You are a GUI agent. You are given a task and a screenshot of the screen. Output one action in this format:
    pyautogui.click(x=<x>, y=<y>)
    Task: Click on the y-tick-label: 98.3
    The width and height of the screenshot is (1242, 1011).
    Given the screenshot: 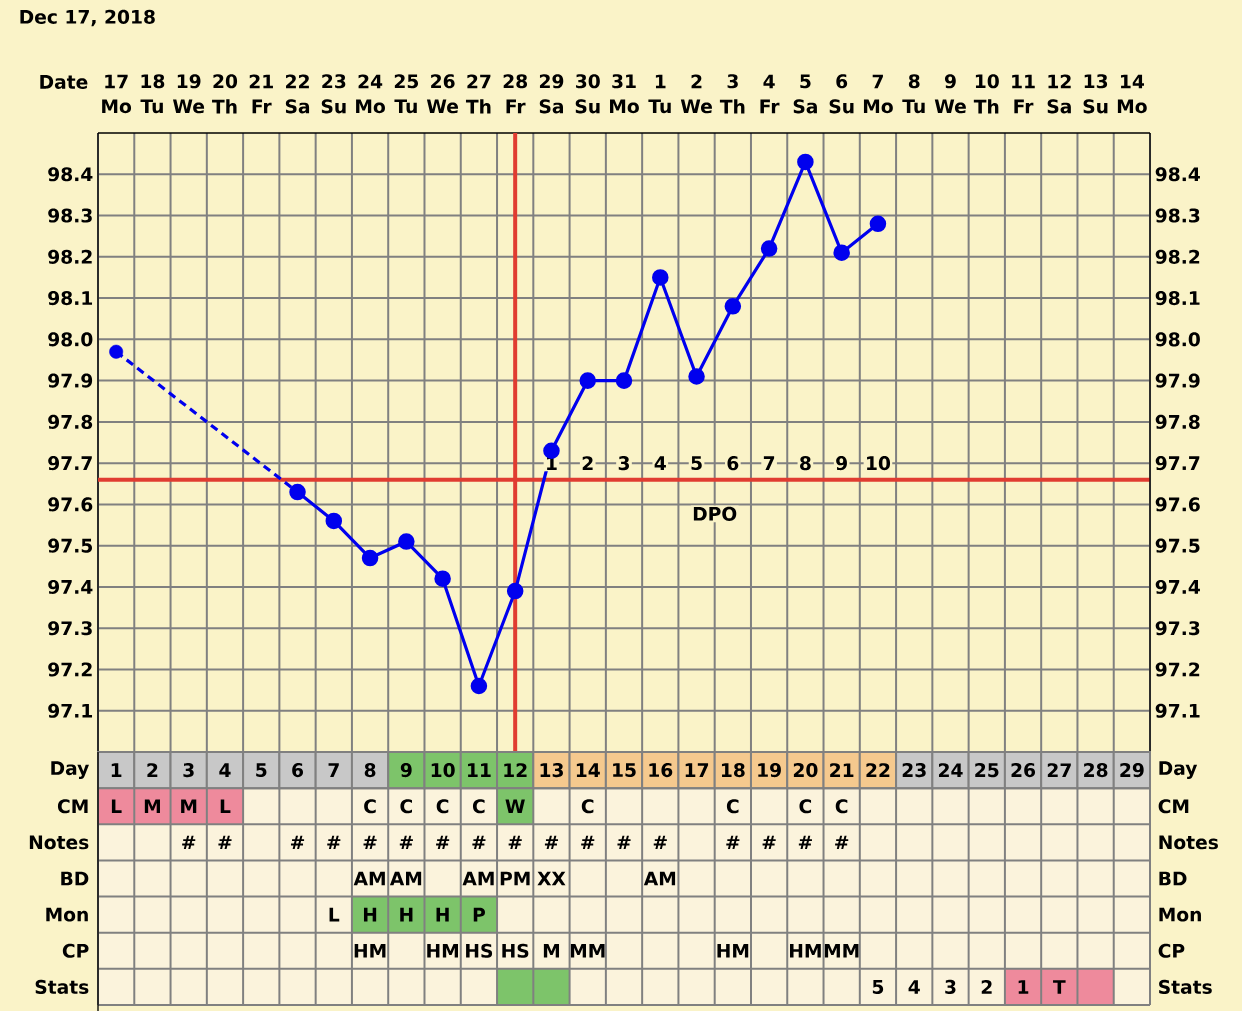 What is the action you would take?
    pyautogui.click(x=70, y=215)
    